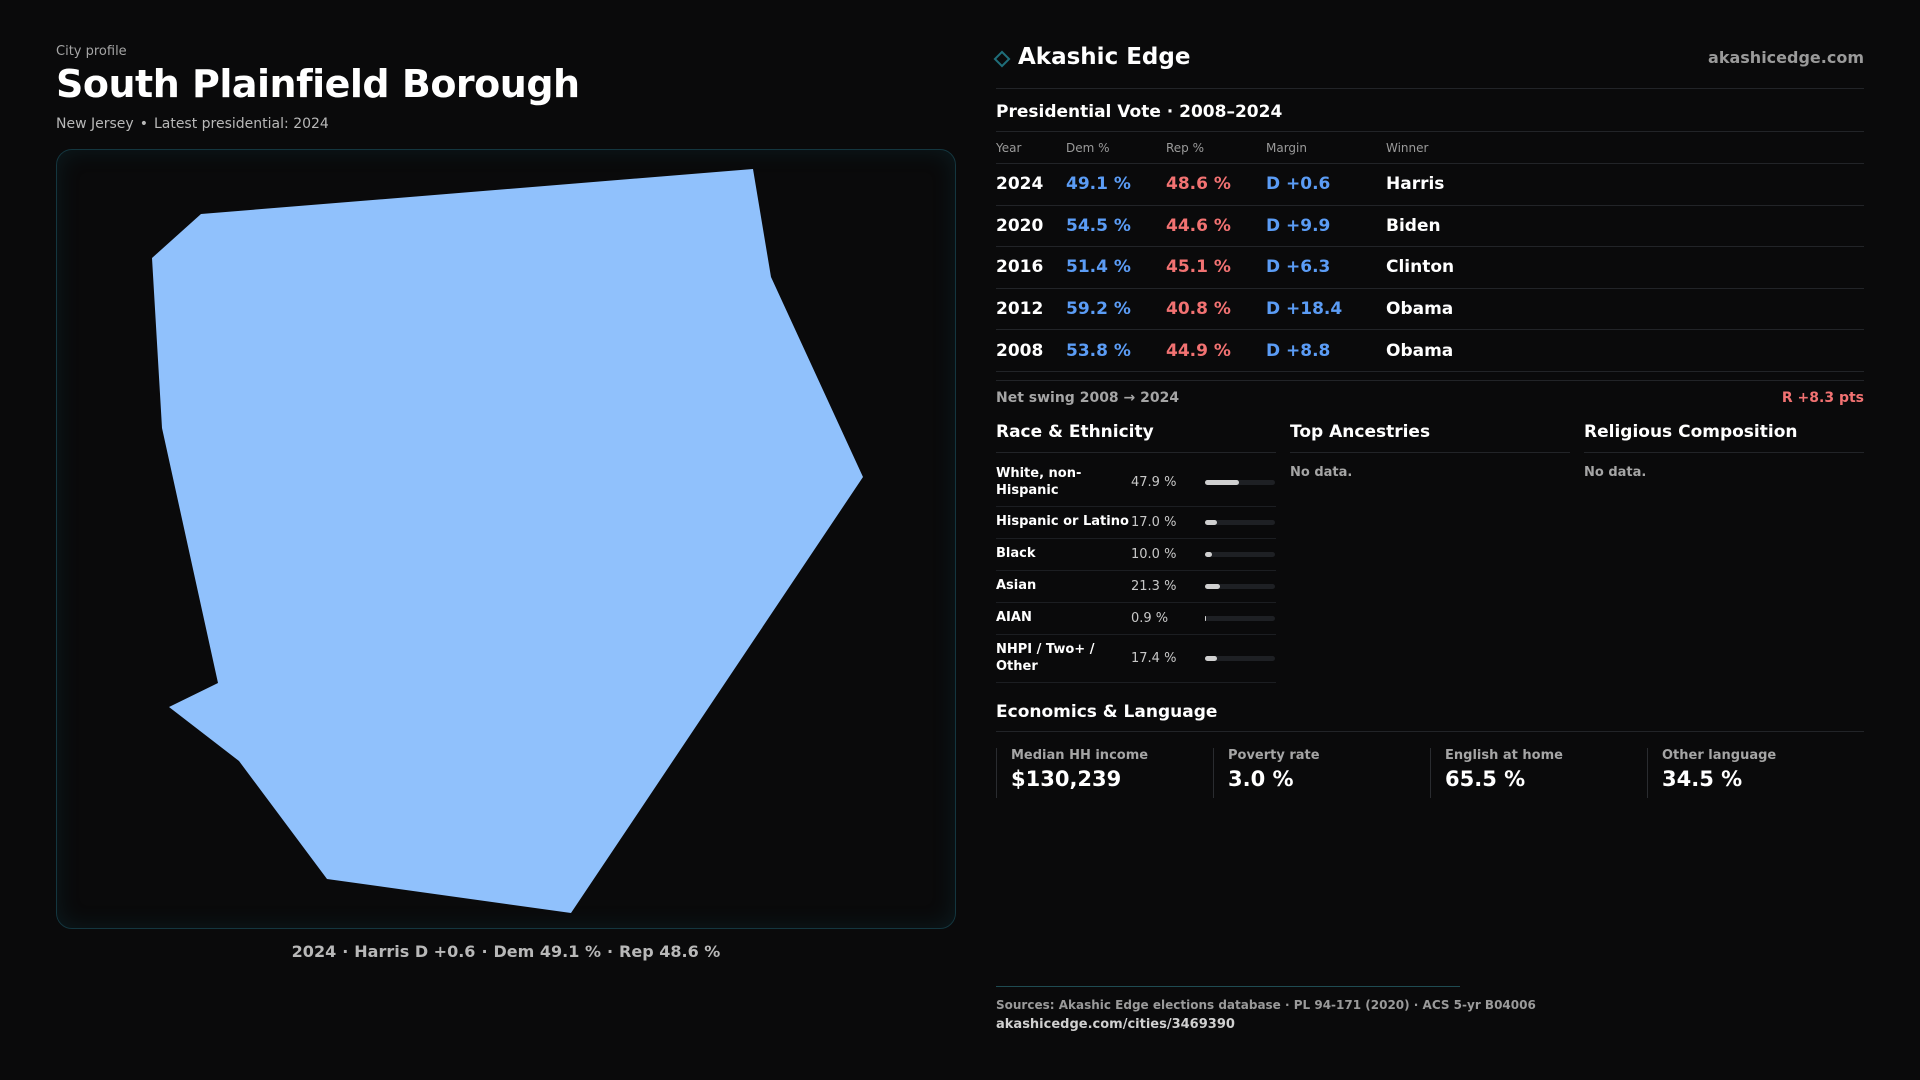 The image size is (1920, 1080). What do you see at coordinates (1724, 437) in the screenshot?
I see `religion-section-title: Religious Composition` at bounding box center [1724, 437].